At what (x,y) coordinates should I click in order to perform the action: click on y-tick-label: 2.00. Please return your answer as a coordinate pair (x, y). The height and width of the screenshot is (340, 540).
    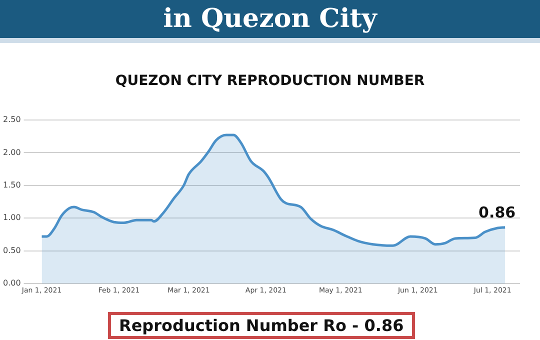
    Looking at the image, I should click on (12, 152).